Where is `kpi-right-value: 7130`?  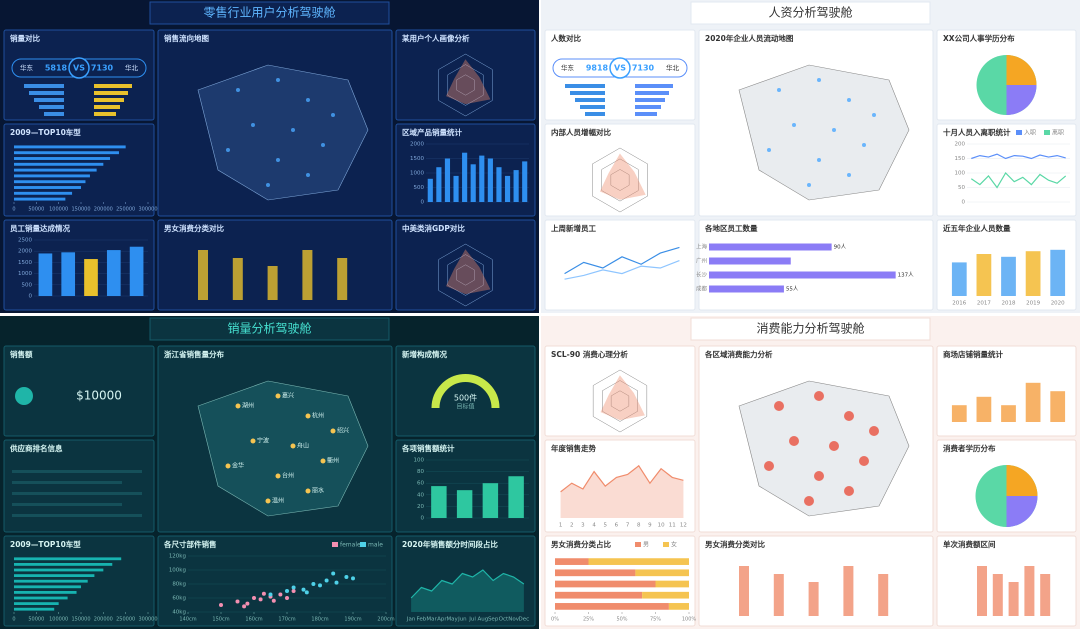
kpi-right-value: 7130 is located at coordinates (643, 68).